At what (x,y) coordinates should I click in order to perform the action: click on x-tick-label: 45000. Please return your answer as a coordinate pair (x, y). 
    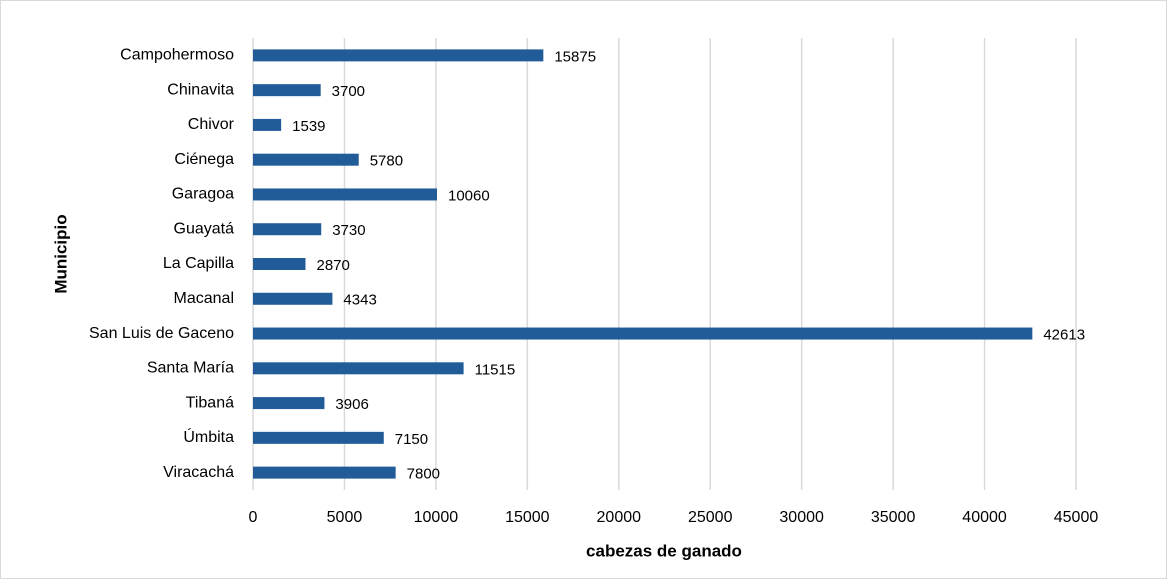
    Looking at the image, I should click on (1076, 517).